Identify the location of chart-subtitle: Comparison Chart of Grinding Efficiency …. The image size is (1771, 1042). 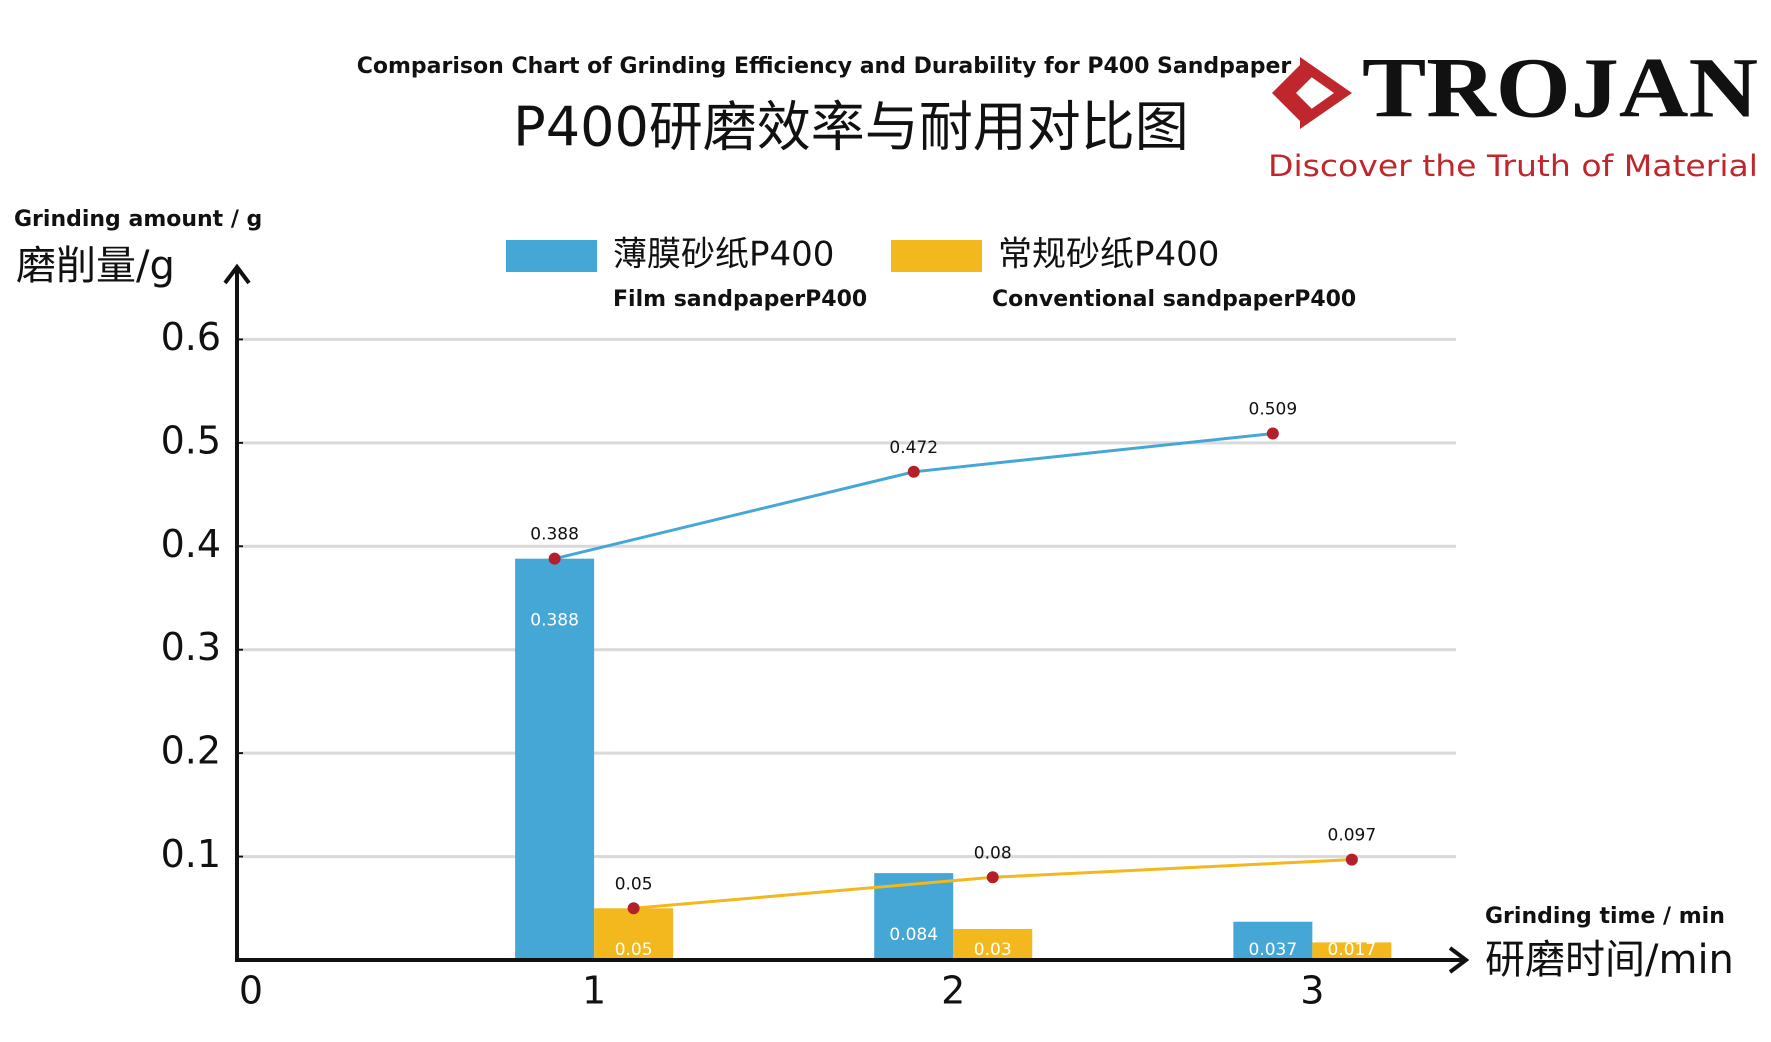
(824, 66).